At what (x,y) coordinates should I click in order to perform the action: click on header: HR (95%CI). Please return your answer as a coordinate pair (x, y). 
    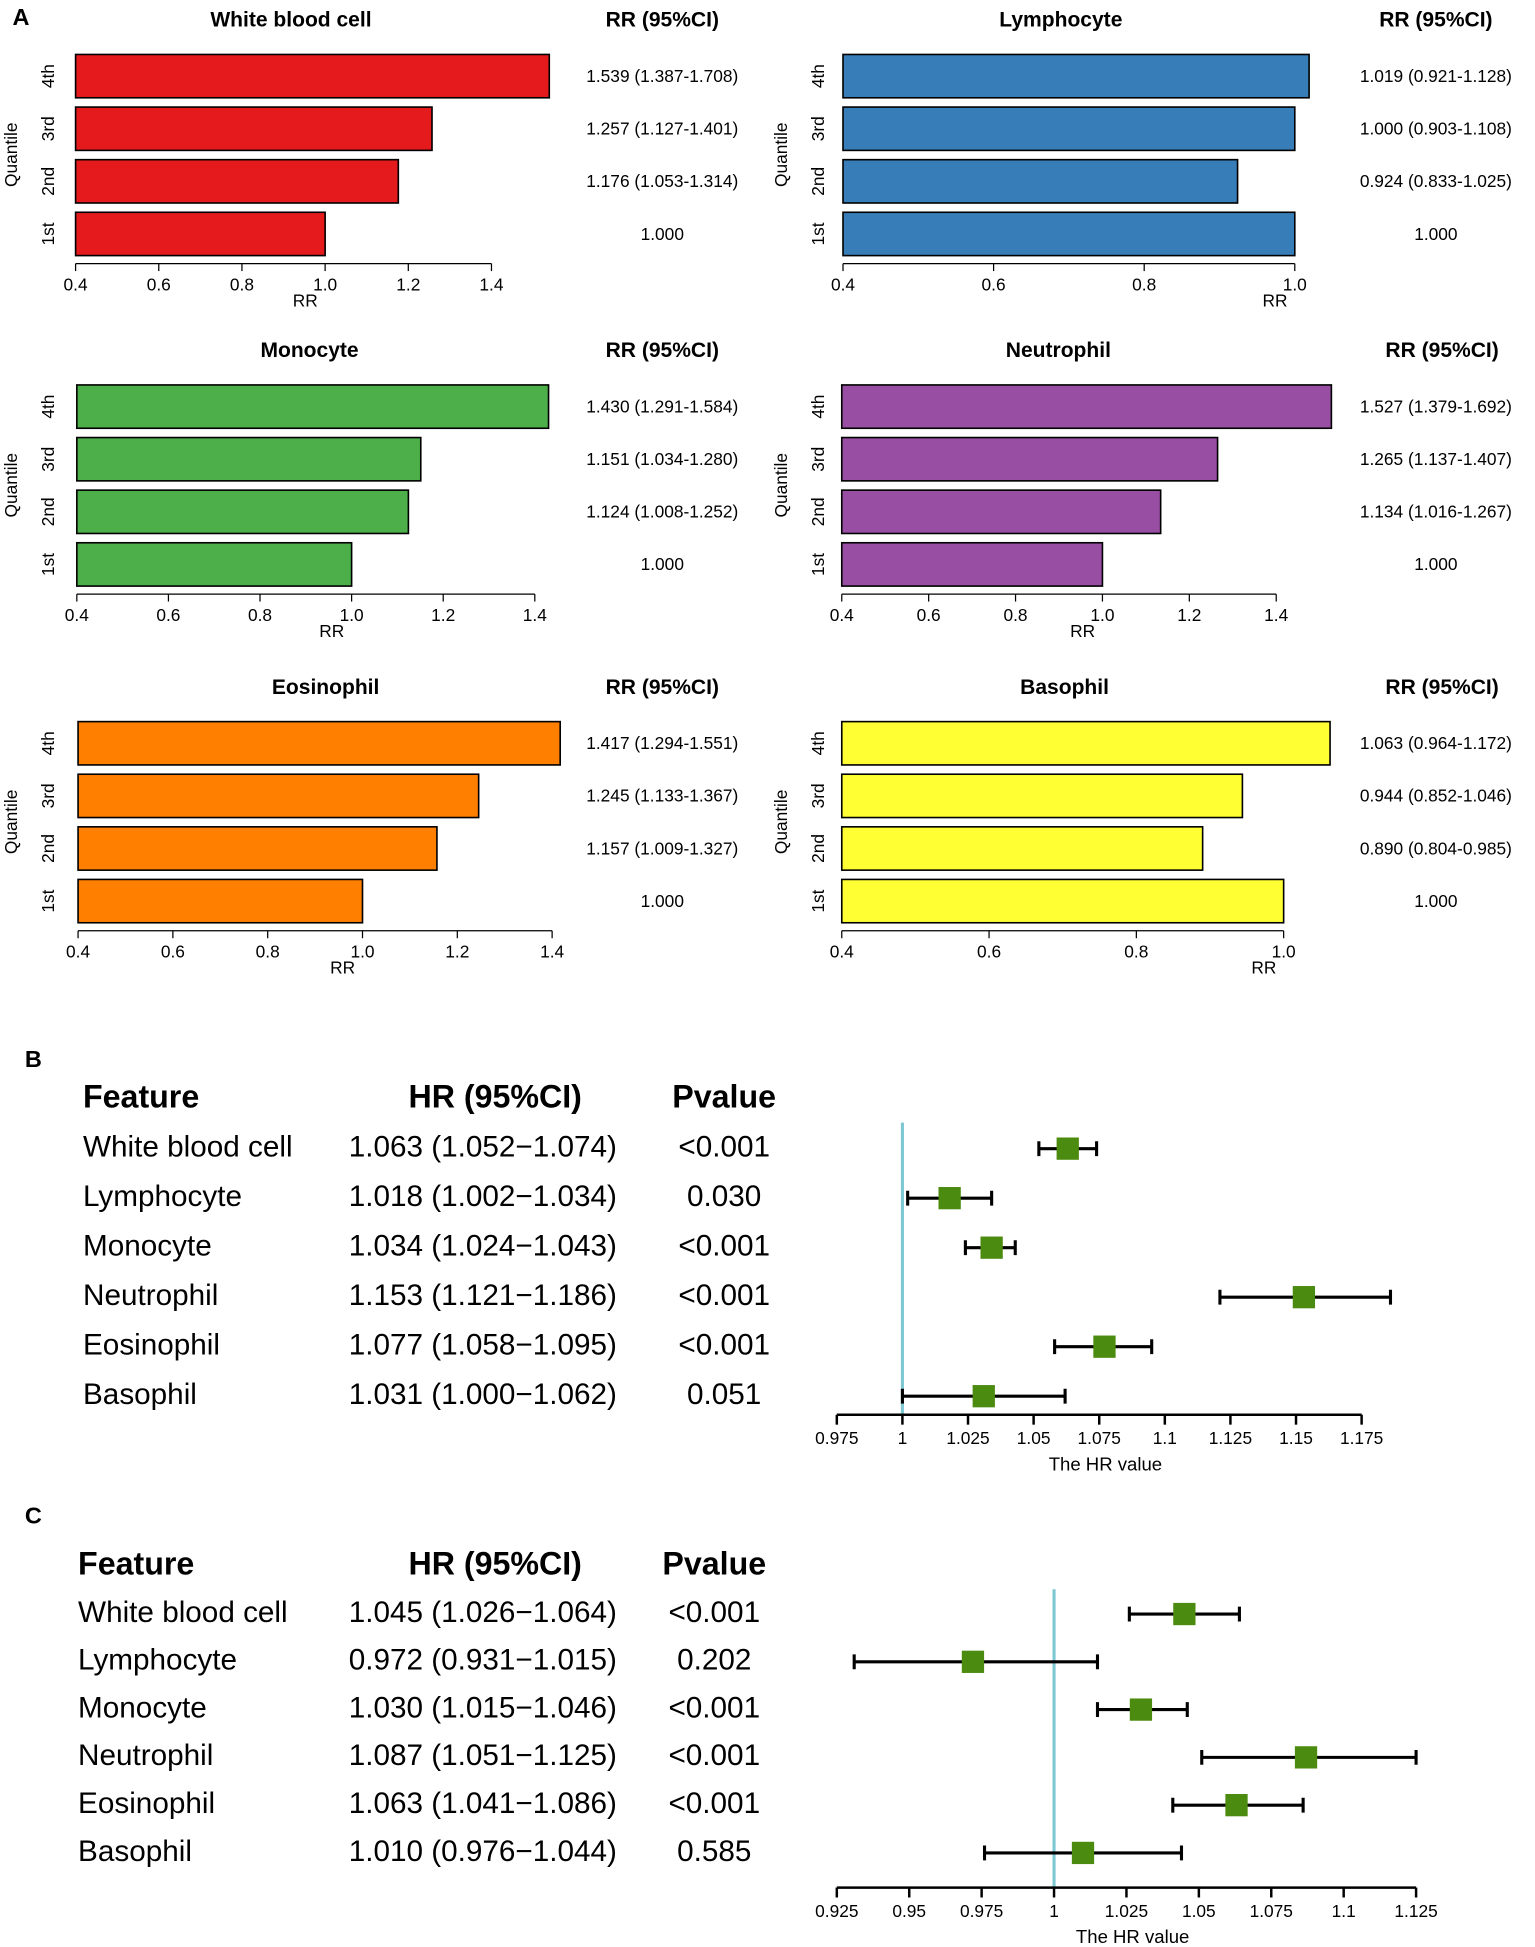
    Looking at the image, I should click on (494, 1097).